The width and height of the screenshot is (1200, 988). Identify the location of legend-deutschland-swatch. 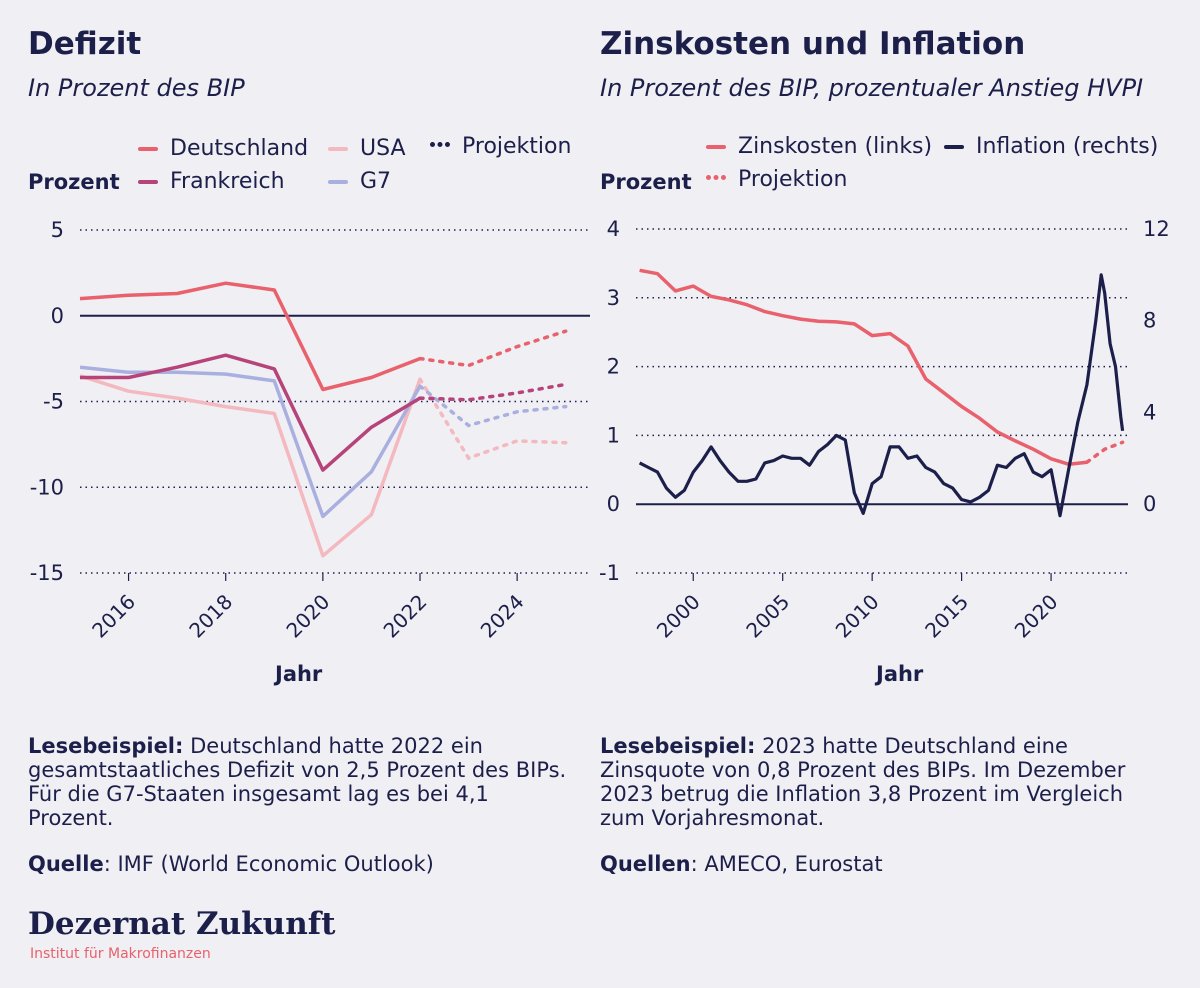
(148, 148).